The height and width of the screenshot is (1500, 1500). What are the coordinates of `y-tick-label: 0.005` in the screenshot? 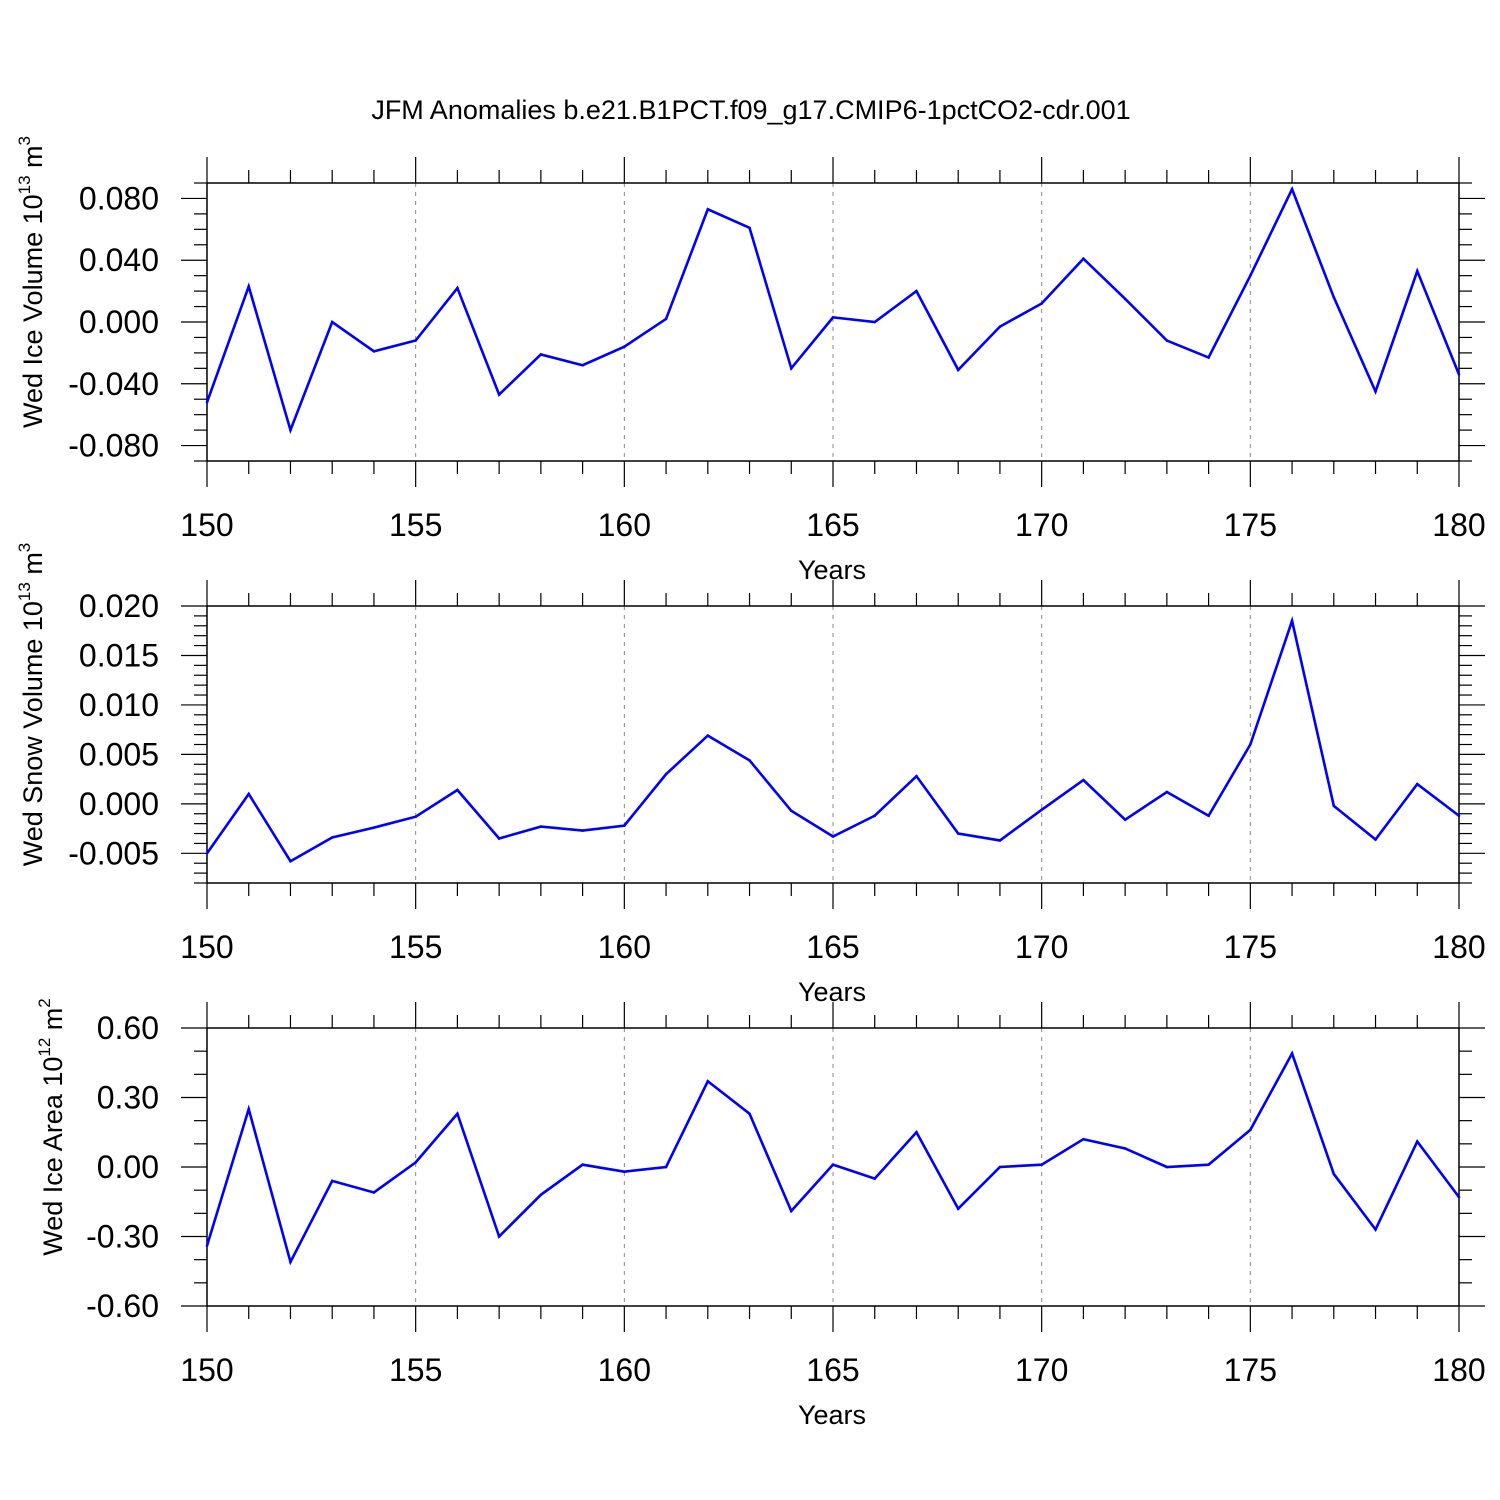 It's located at (119, 754).